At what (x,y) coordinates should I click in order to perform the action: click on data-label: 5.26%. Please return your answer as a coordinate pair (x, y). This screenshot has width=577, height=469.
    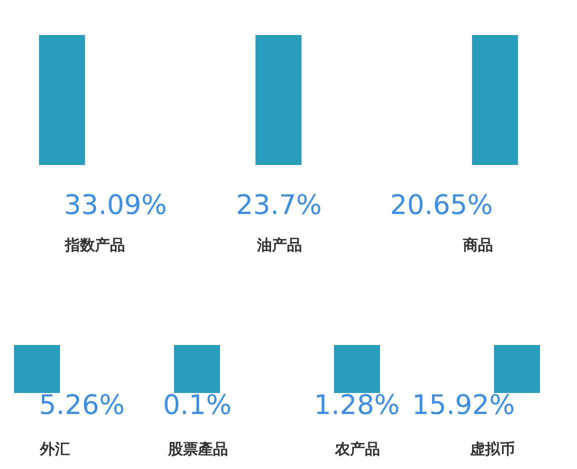
    Looking at the image, I should click on (82, 405).